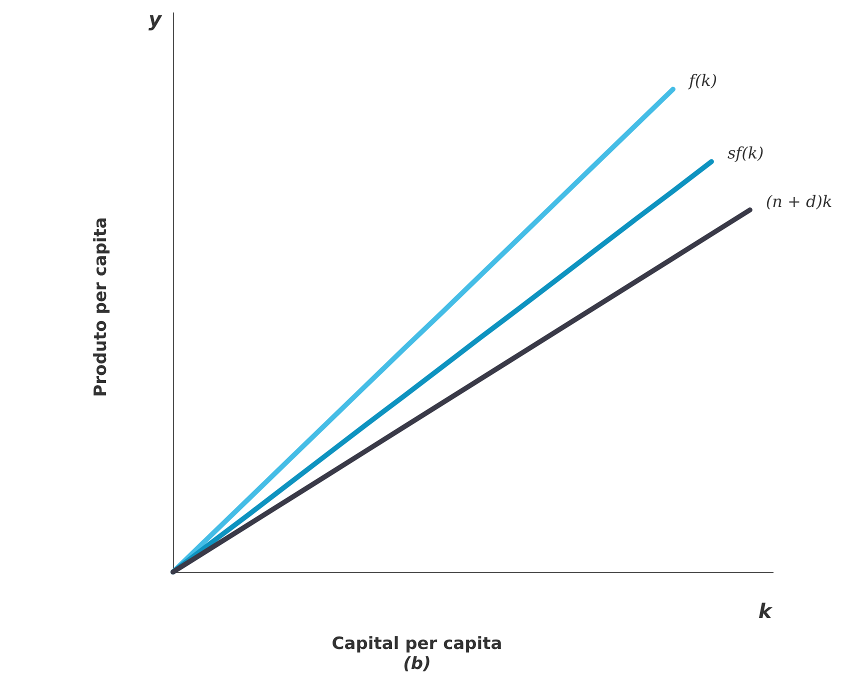  I want to click on series-label: f(k), so click(703, 80).